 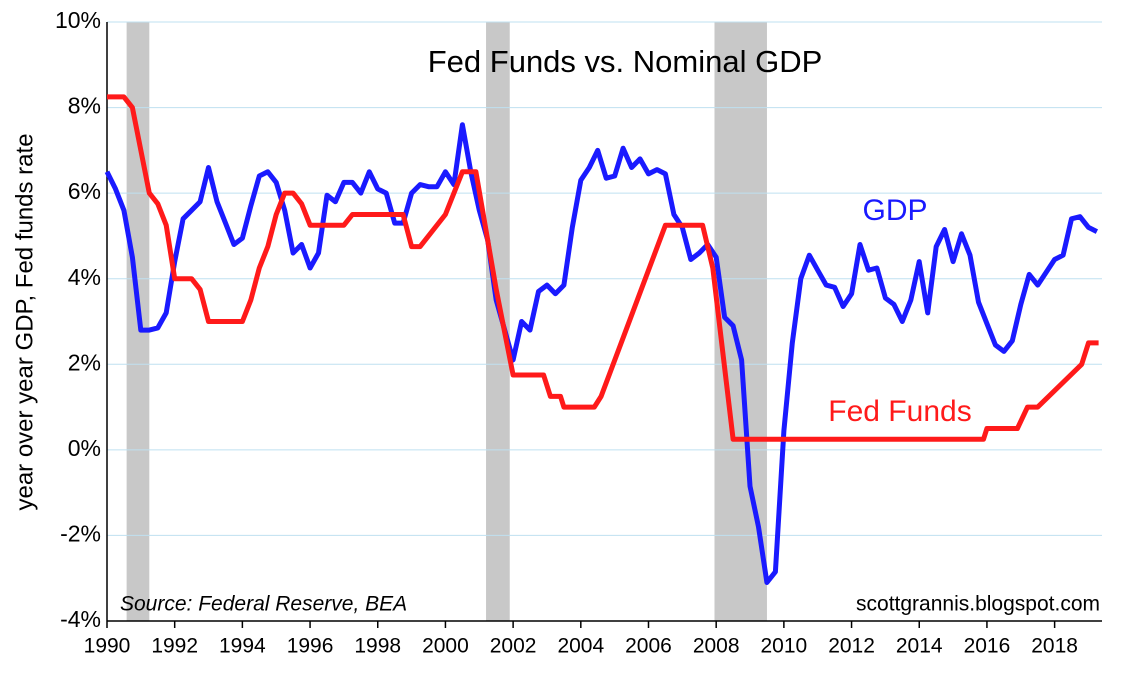 What do you see at coordinates (107, 646) in the screenshot?
I see `x-tick-label: 1990` at bounding box center [107, 646].